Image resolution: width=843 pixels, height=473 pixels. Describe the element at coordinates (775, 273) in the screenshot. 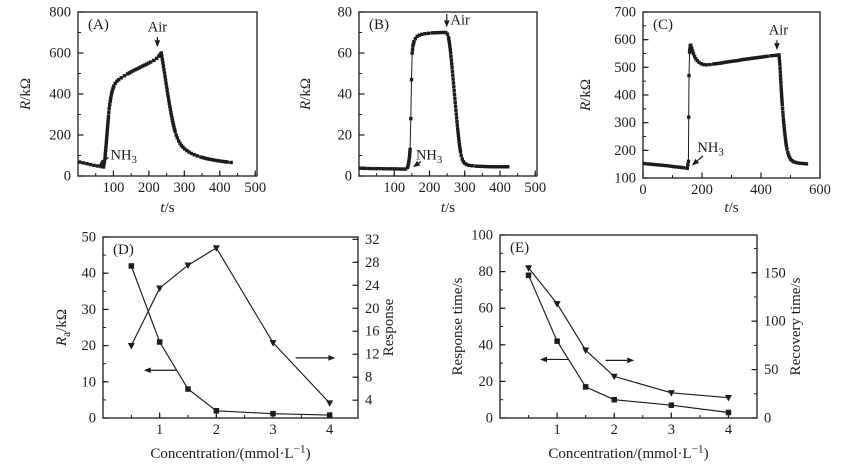

I see `svg-text: 150` at that location.